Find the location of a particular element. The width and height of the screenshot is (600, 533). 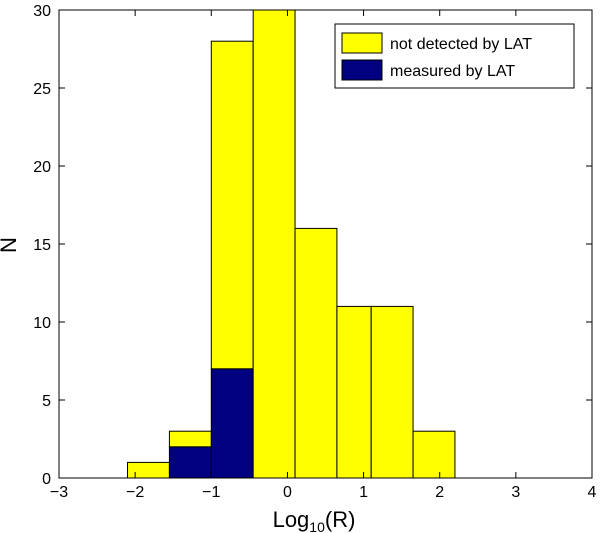

x-axis-label-subscript: 10 is located at coordinates (317, 526).